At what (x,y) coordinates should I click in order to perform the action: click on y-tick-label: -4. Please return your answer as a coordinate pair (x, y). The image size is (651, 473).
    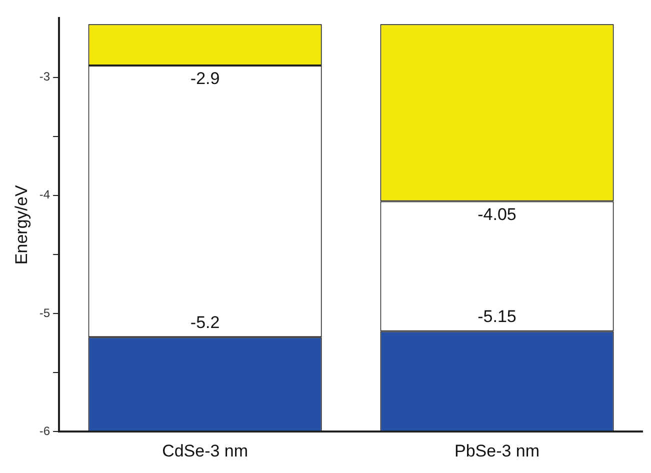
    Looking at the image, I should click on (44, 195).